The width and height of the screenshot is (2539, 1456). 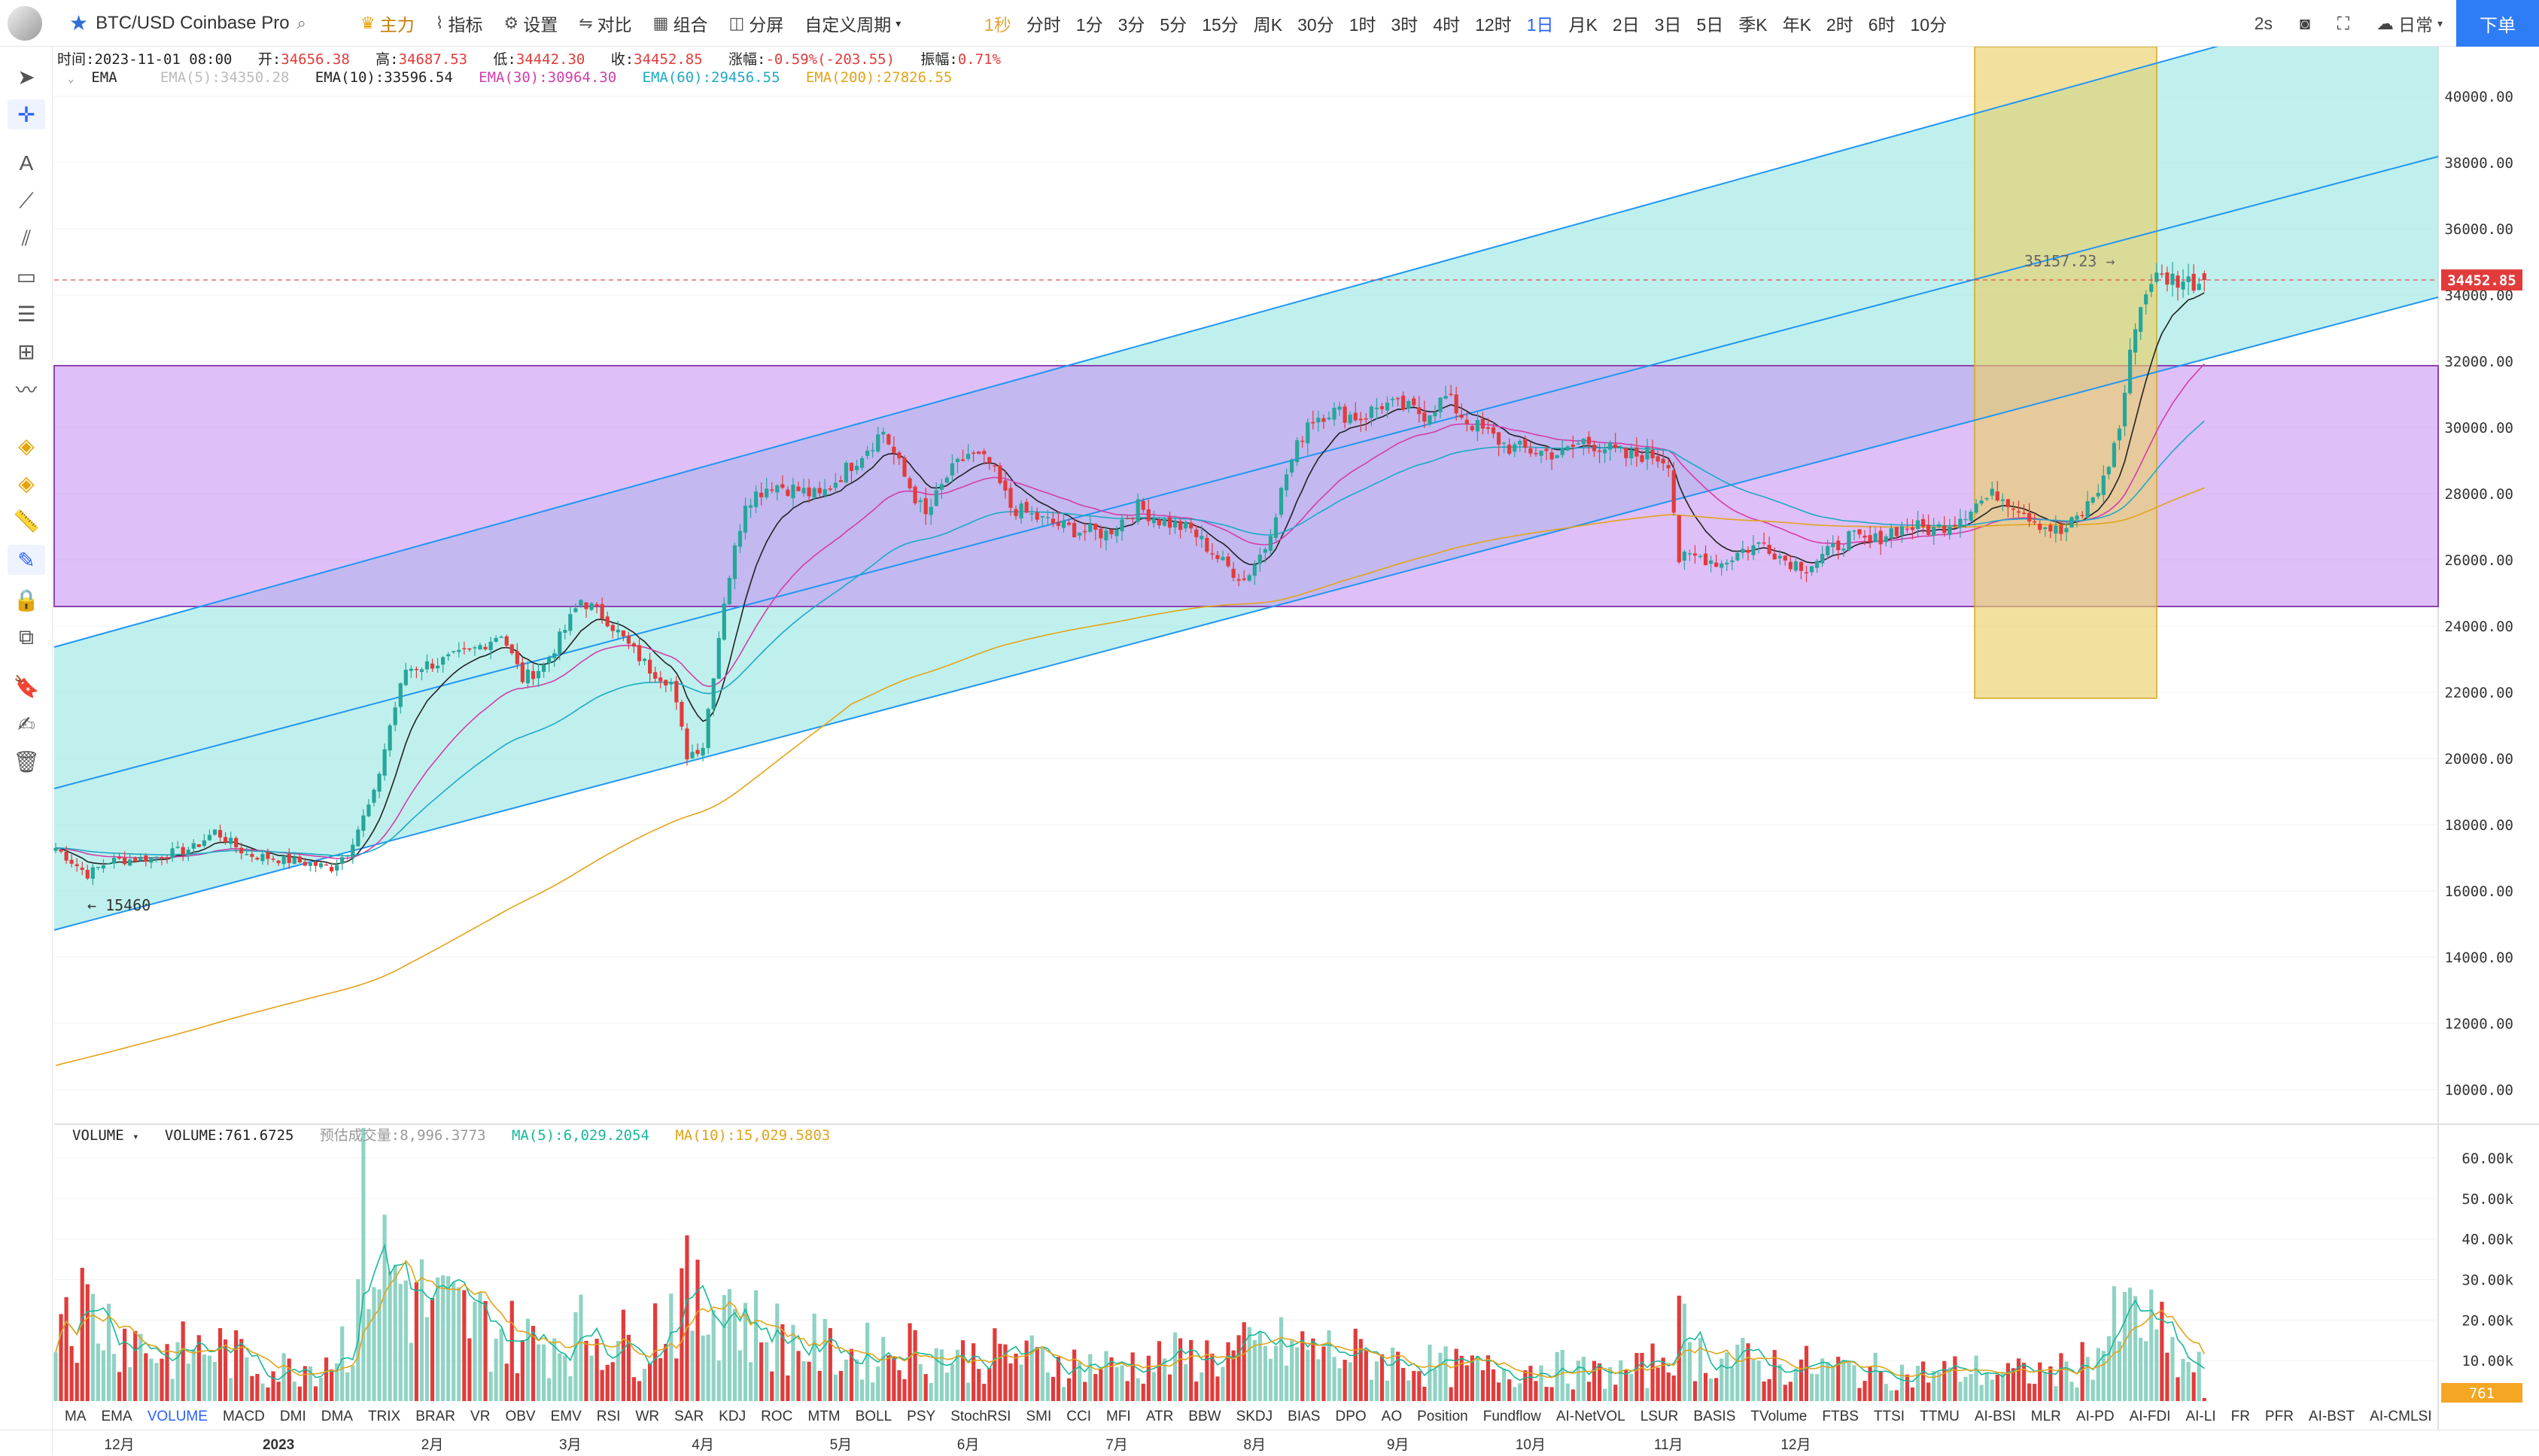 I want to click on indicator-tab-26: BIAS, so click(x=1304, y=1416).